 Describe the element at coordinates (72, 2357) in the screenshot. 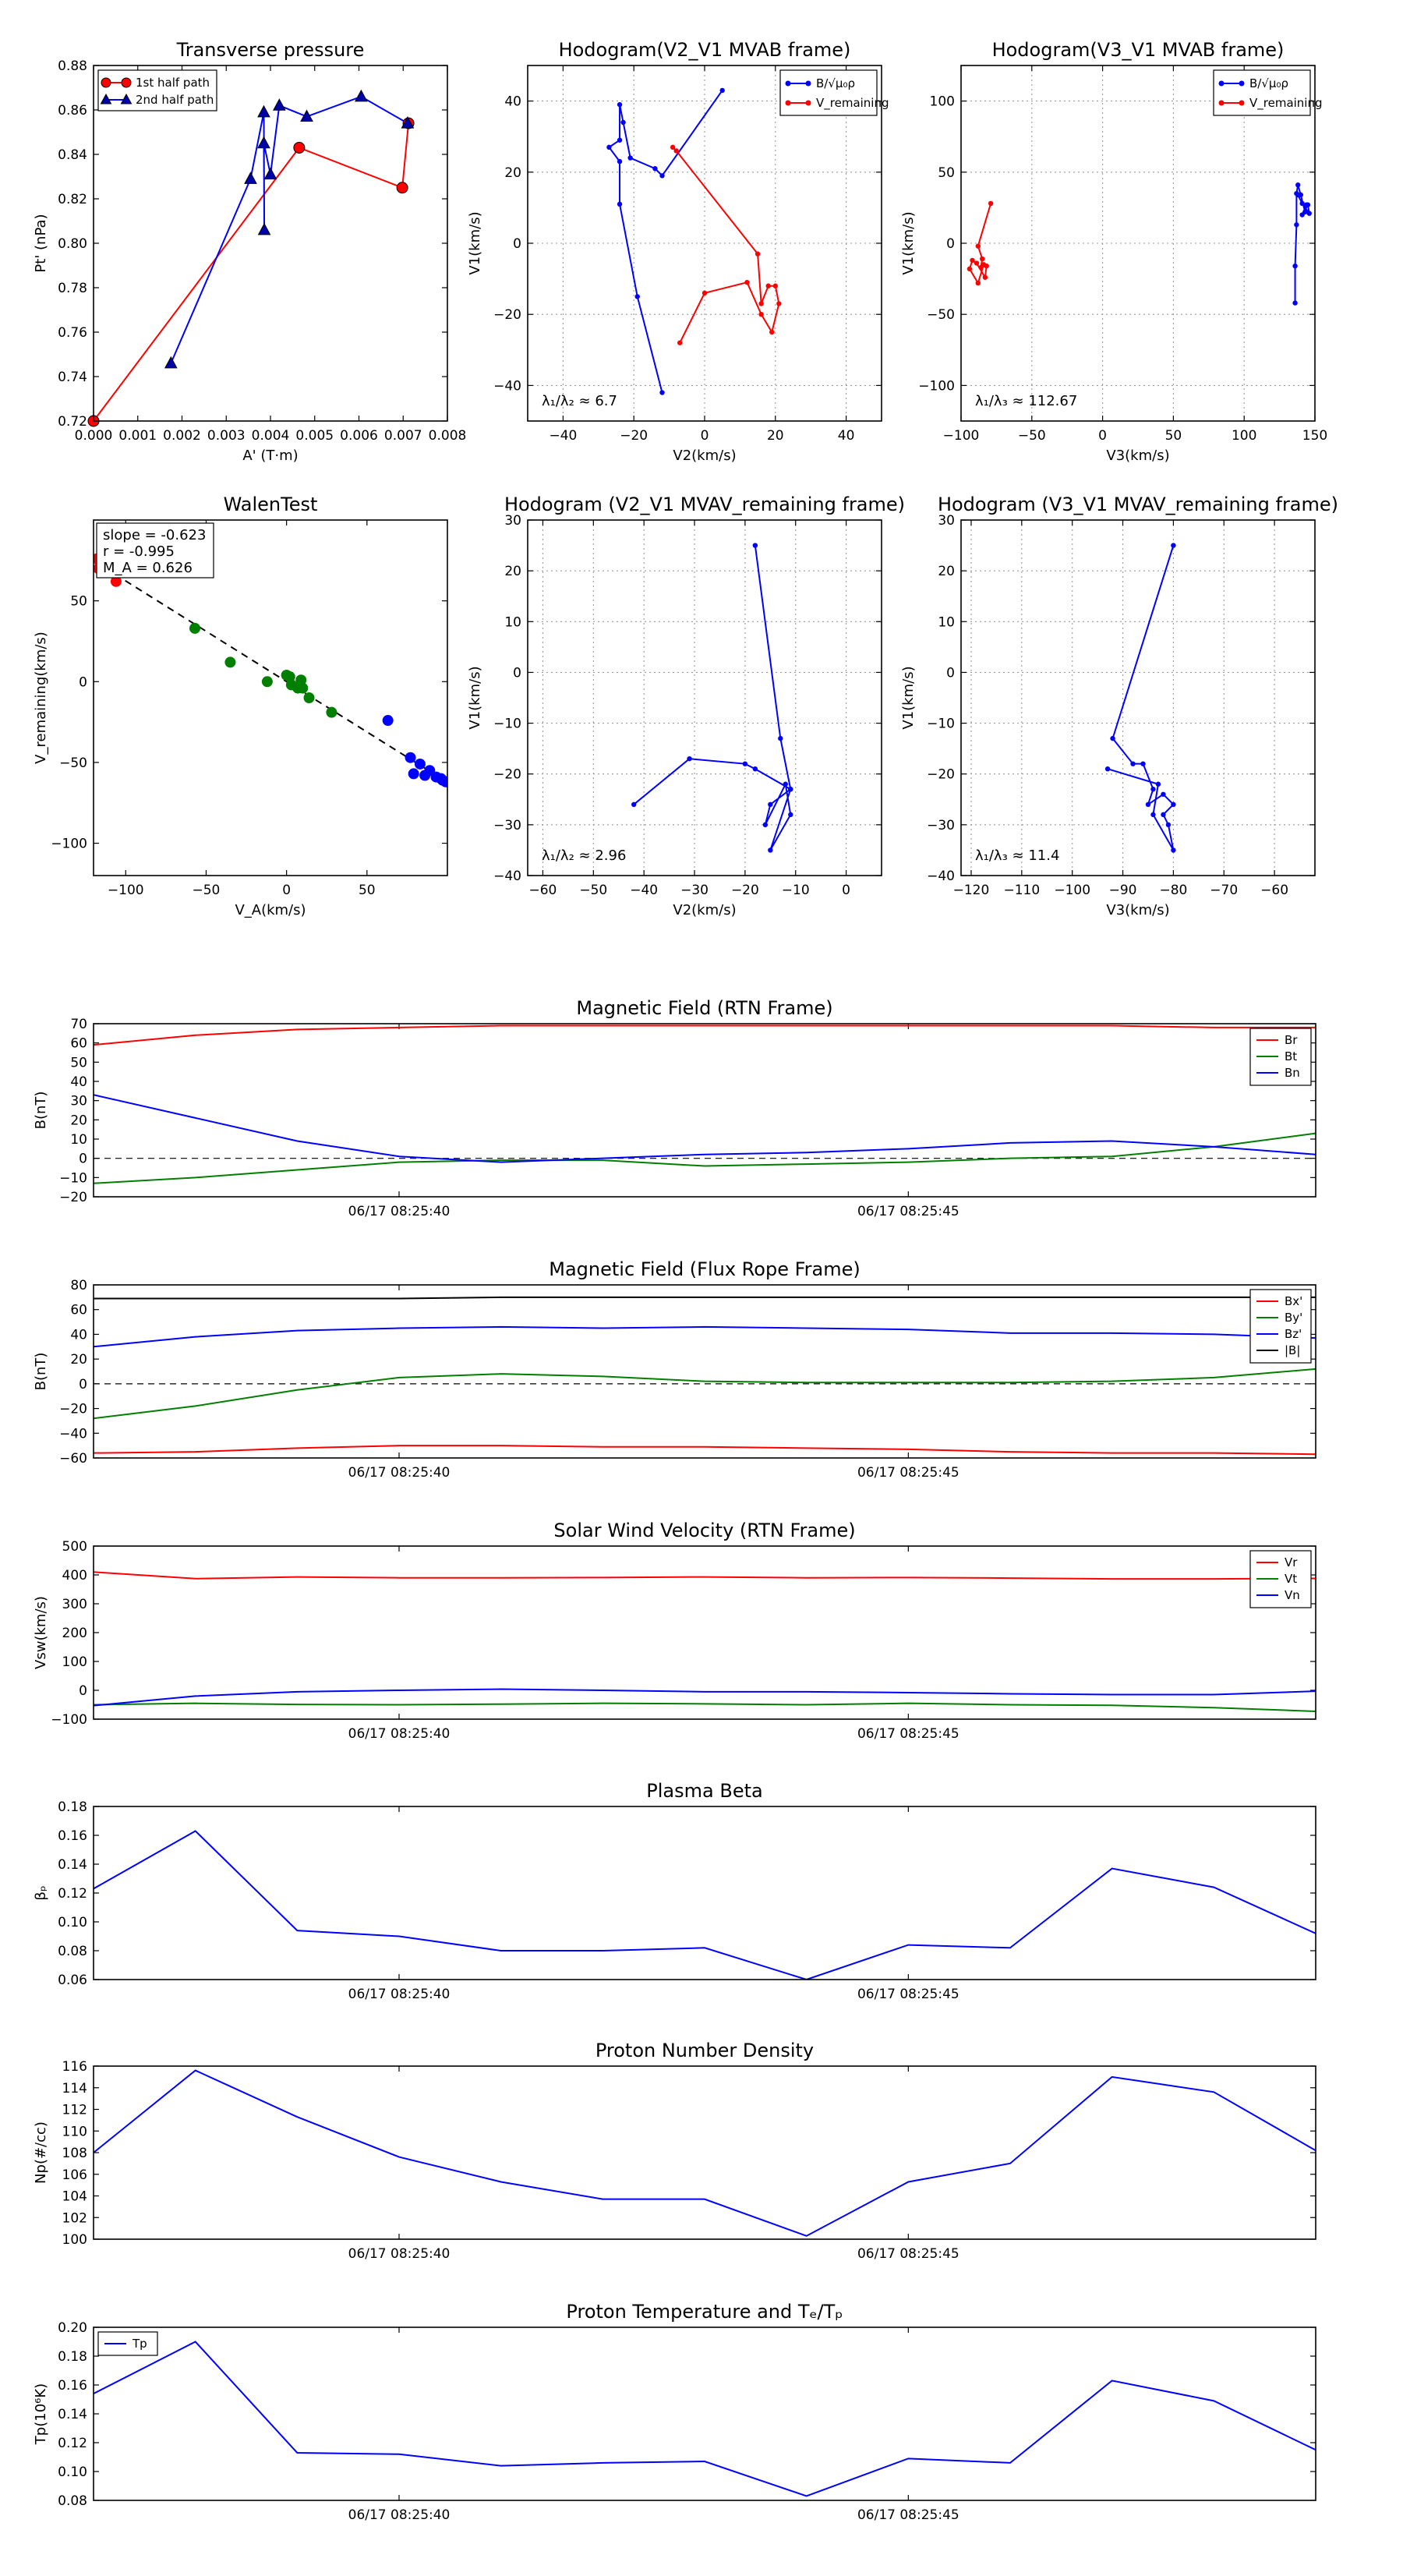

I see `y-tick-label: 0.18` at that location.